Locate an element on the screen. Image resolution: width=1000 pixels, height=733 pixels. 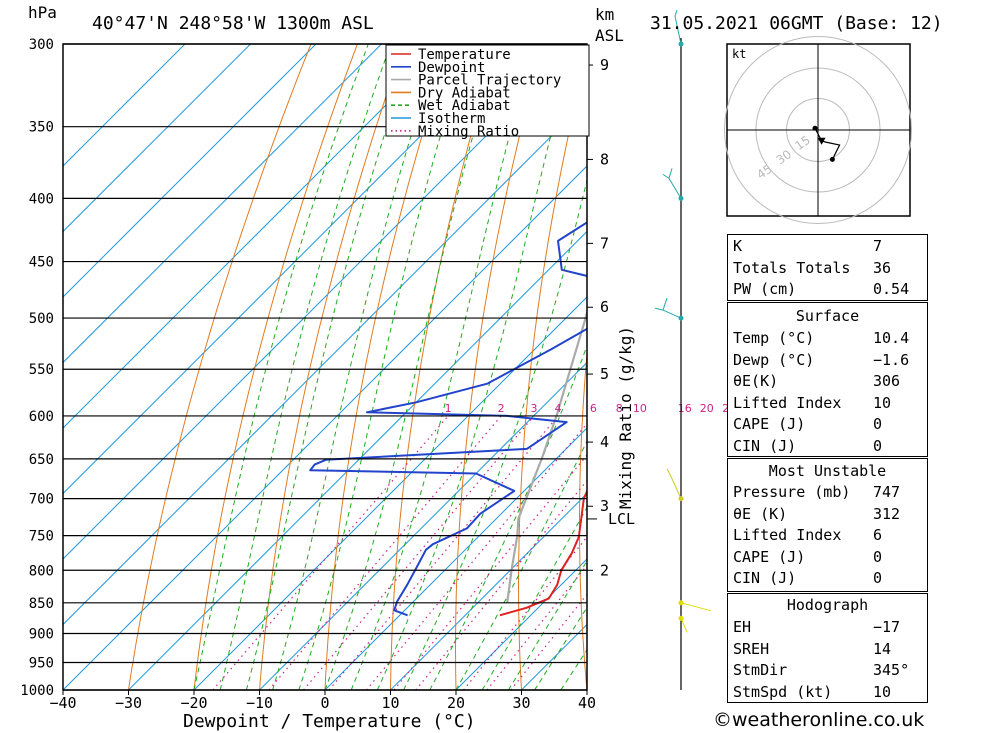
km-tick-label: 3 is located at coordinates (604, 506).